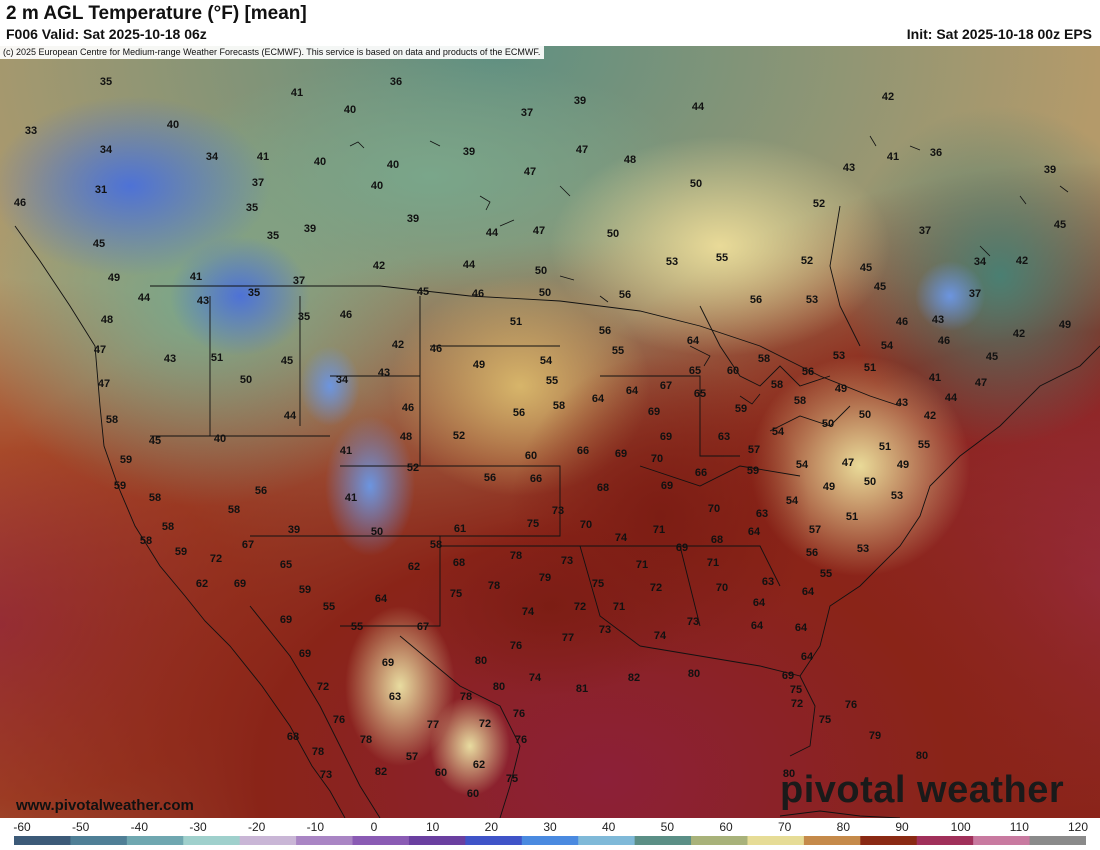 The height and width of the screenshot is (850, 1100). I want to click on temperature-value: 47, so click(582, 150).